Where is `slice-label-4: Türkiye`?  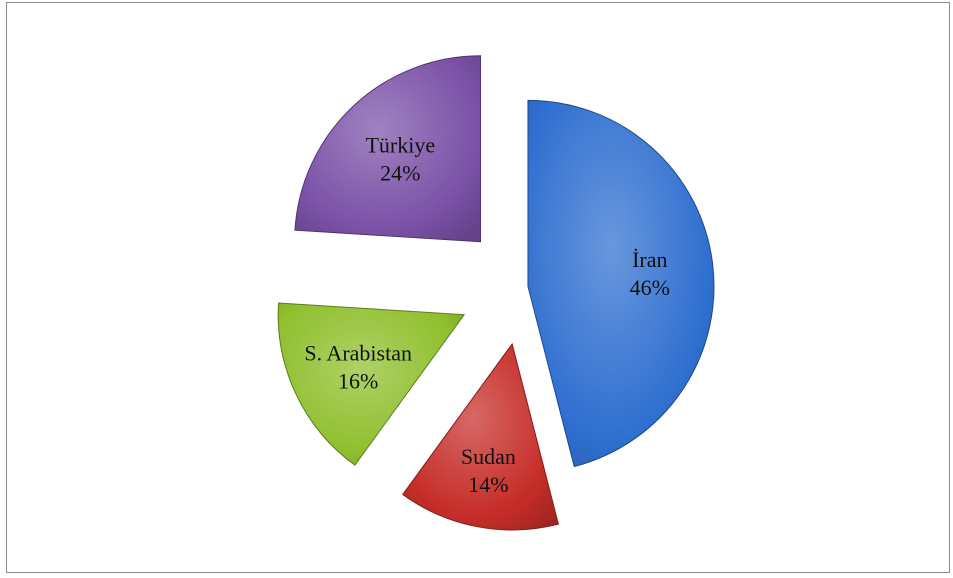 slice-label-4: Türkiye is located at coordinates (400, 144).